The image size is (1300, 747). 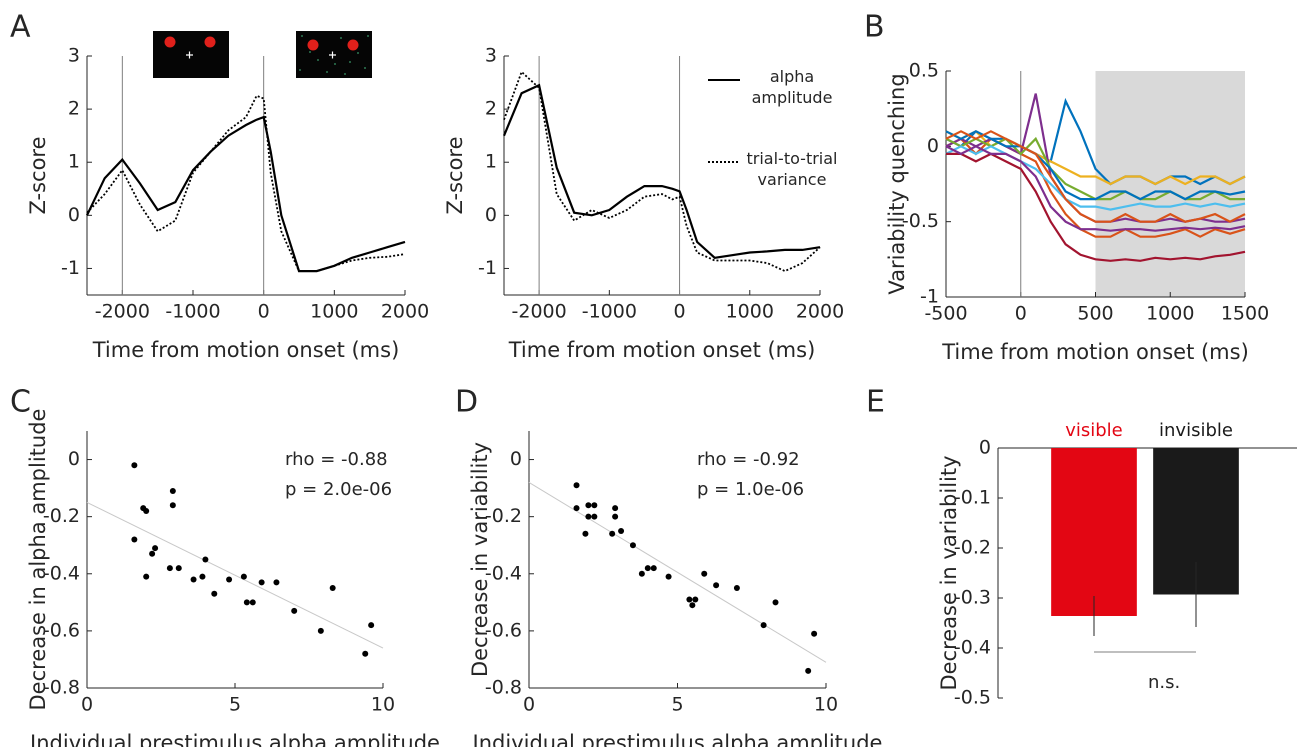 What do you see at coordinates (897, 183) in the screenshot?
I see `y-axis-label: Variability quenching` at bounding box center [897, 183].